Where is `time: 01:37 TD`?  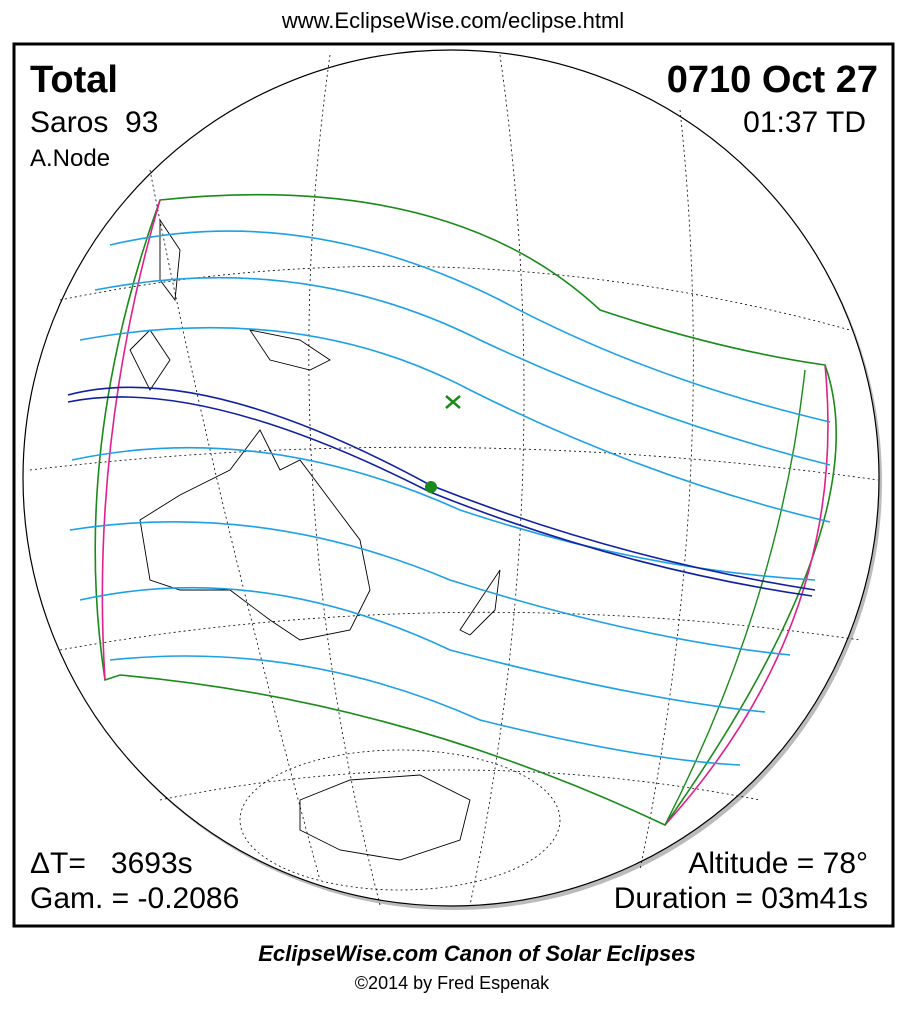
time: 01:37 TD is located at coordinates (804, 122).